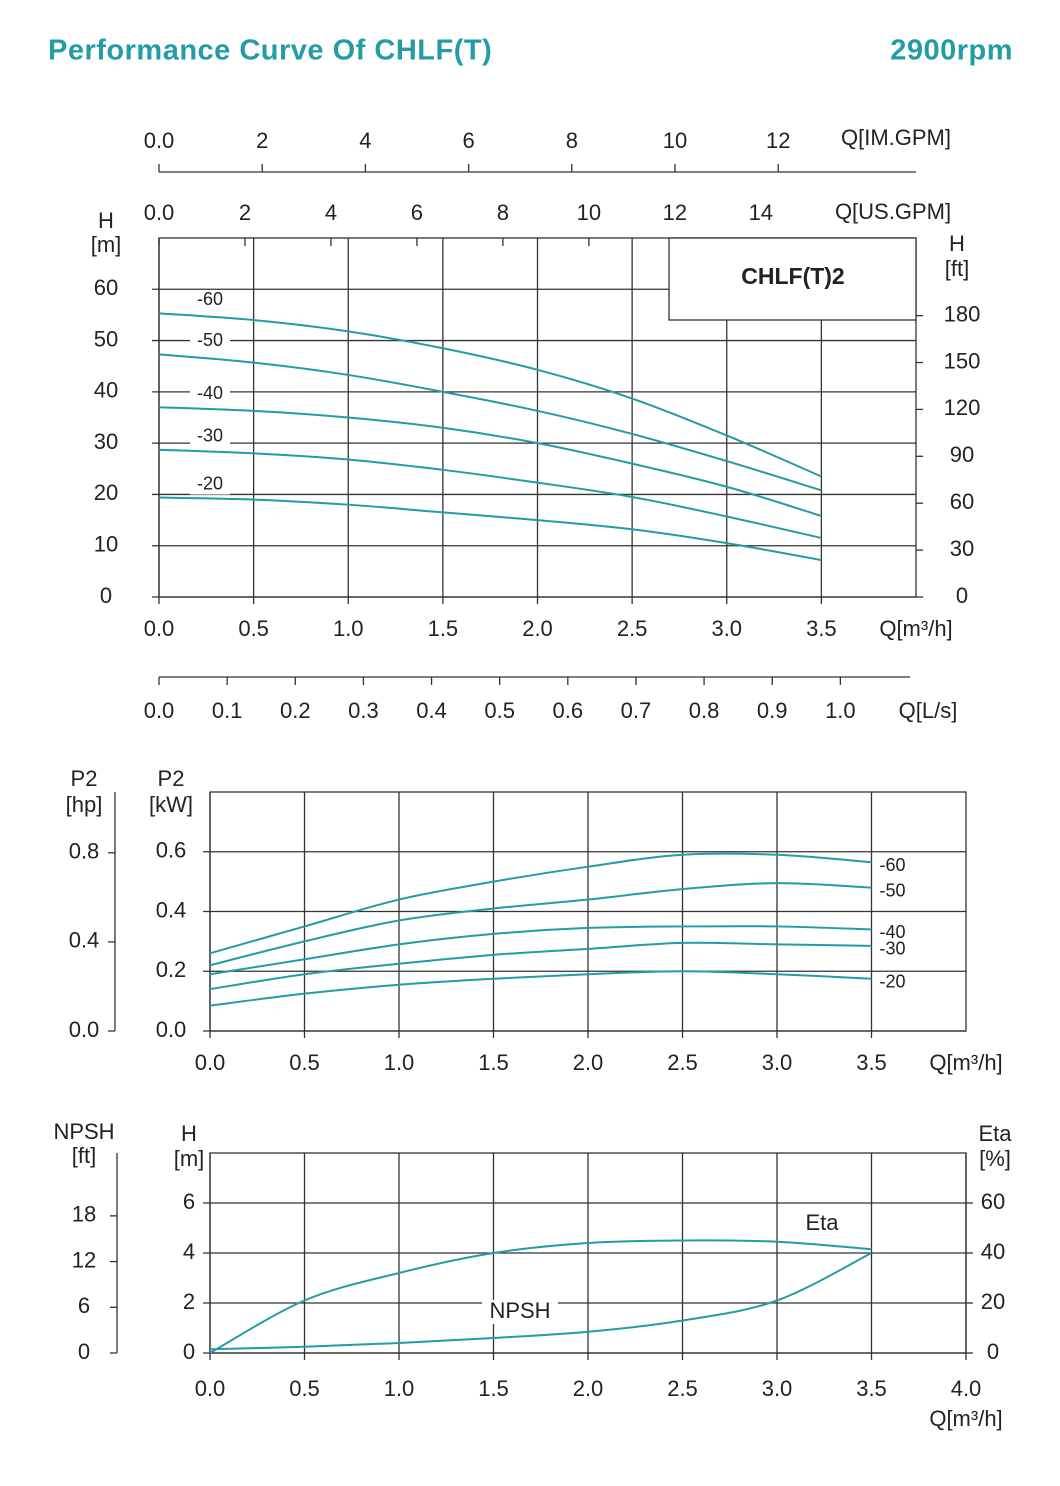 The height and width of the screenshot is (1486, 1060). Describe the element at coordinates (84, 1351) in the screenshot. I see `y3-tick-label: 0` at that location.